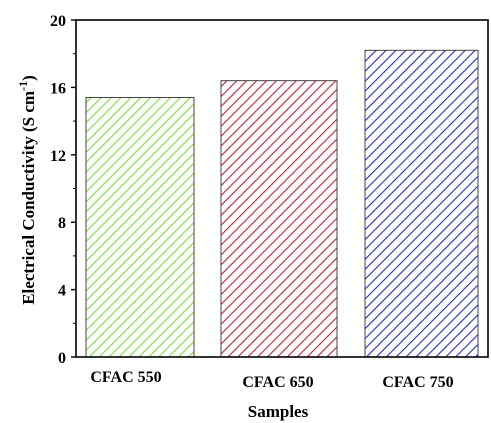 This screenshot has width=491, height=423. Describe the element at coordinates (278, 411) in the screenshot. I see `x-axis-label: Samples` at that location.